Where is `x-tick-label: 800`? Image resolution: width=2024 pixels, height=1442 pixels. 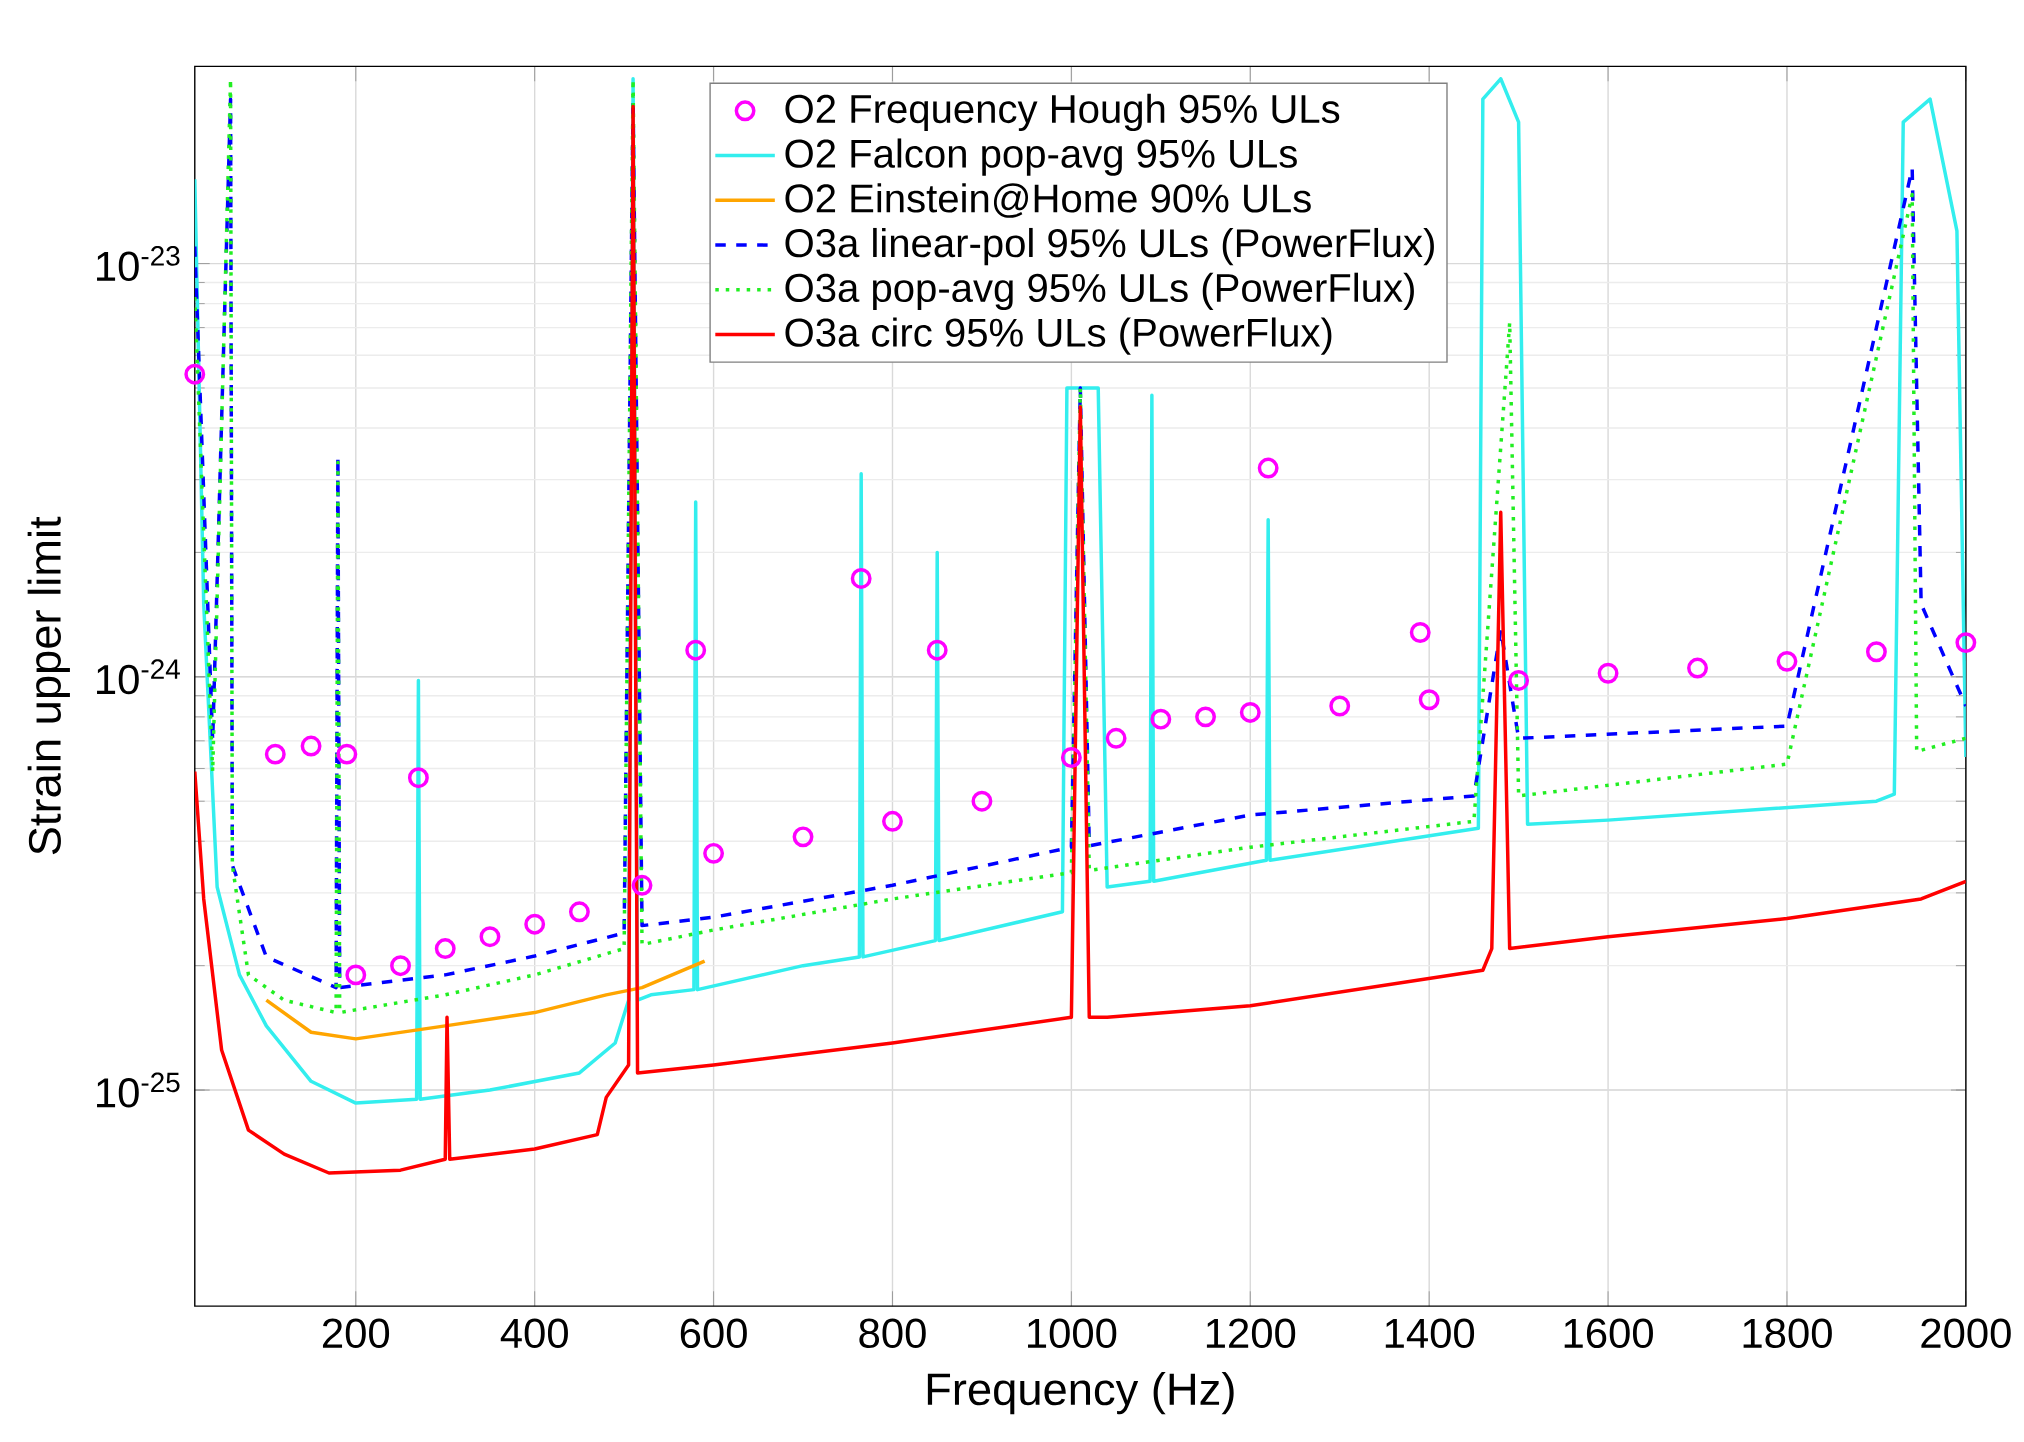 x-tick-label: 800 is located at coordinates (892, 1333).